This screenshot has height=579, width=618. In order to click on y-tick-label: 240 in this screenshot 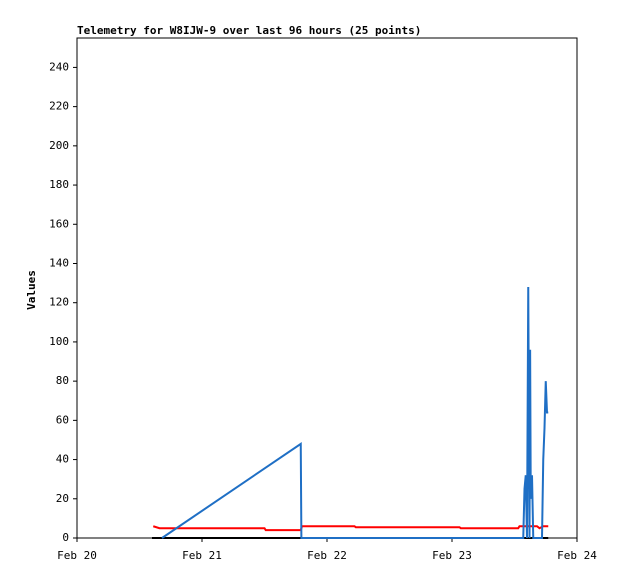, I will do `click(59, 66)`.